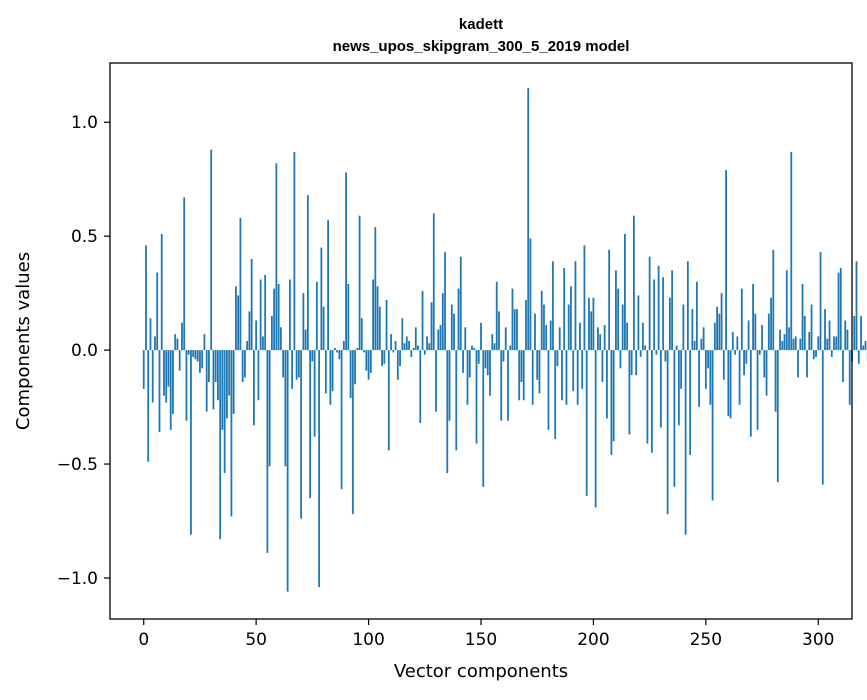 Image resolution: width=867 pixels, height=700 pixels. What do you see at coordinates (818, 640) in the screenshot?
I see `x-tick-label: 300` at bounding box center [818, 640].